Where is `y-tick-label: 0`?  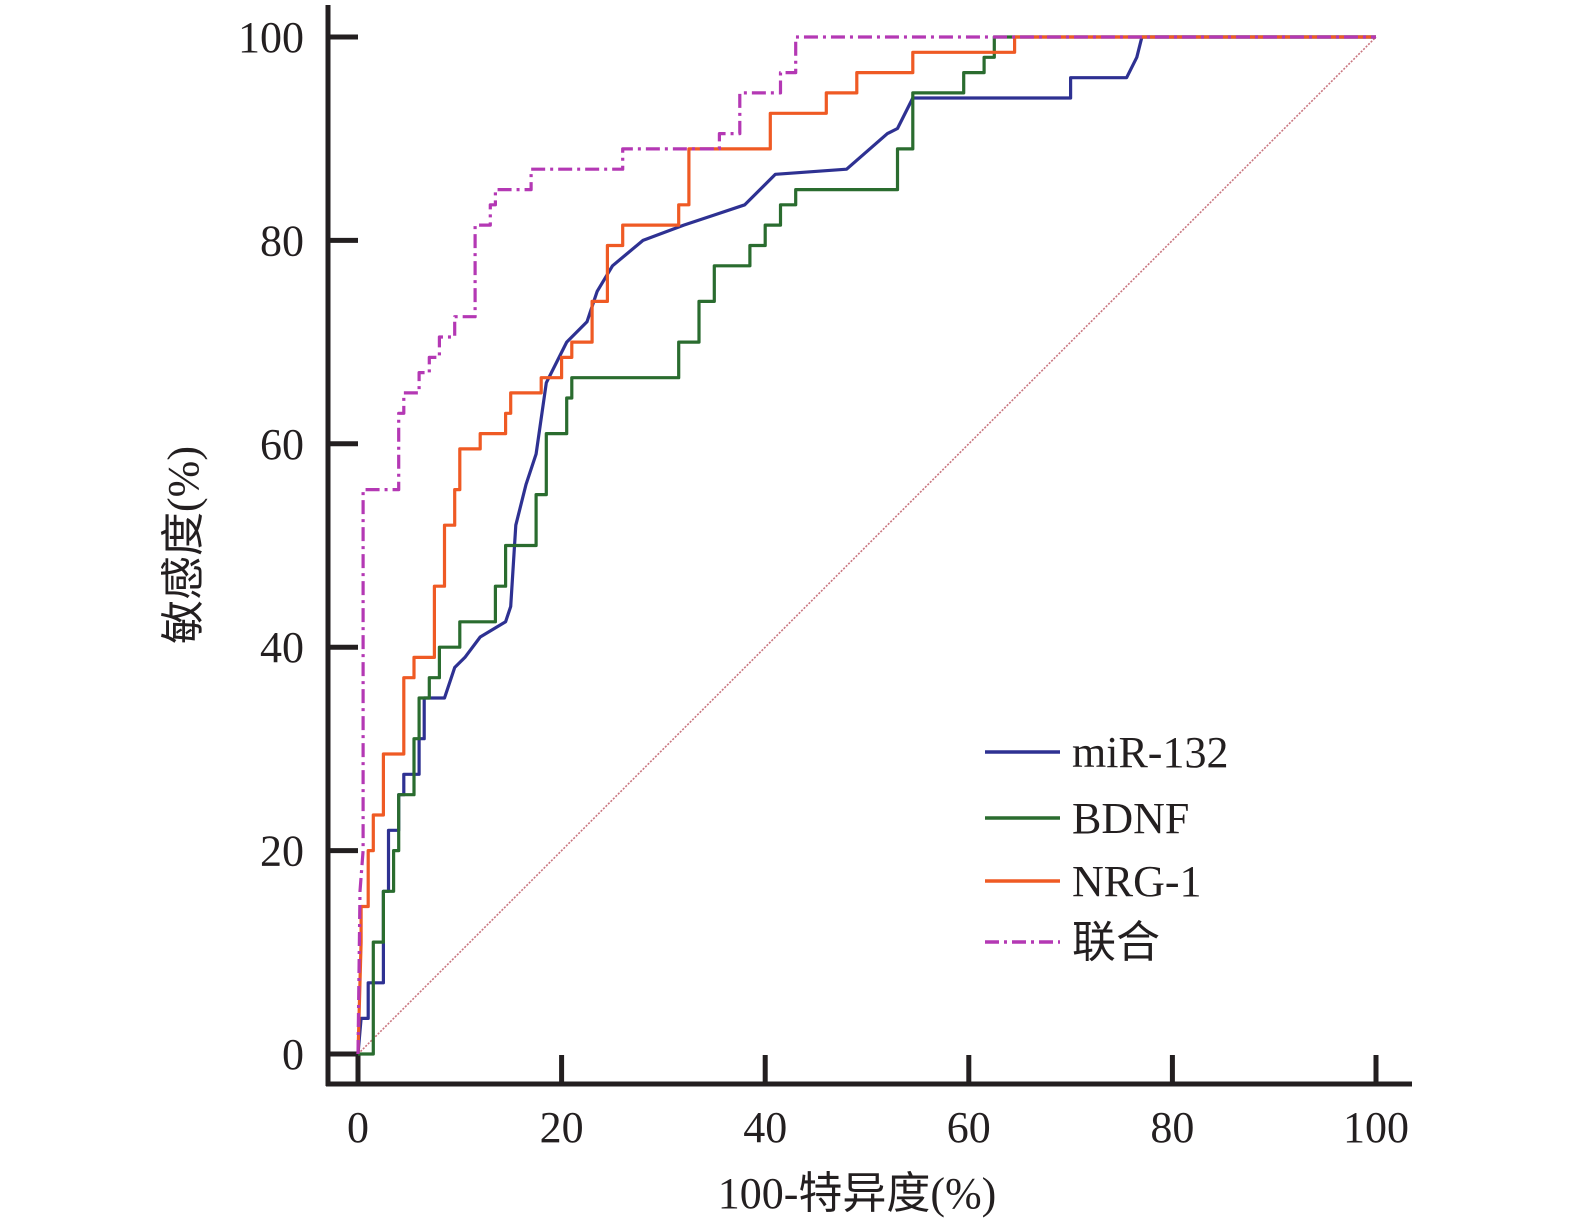 y-tick-label: 0 is located at coordinates (293, 1054).